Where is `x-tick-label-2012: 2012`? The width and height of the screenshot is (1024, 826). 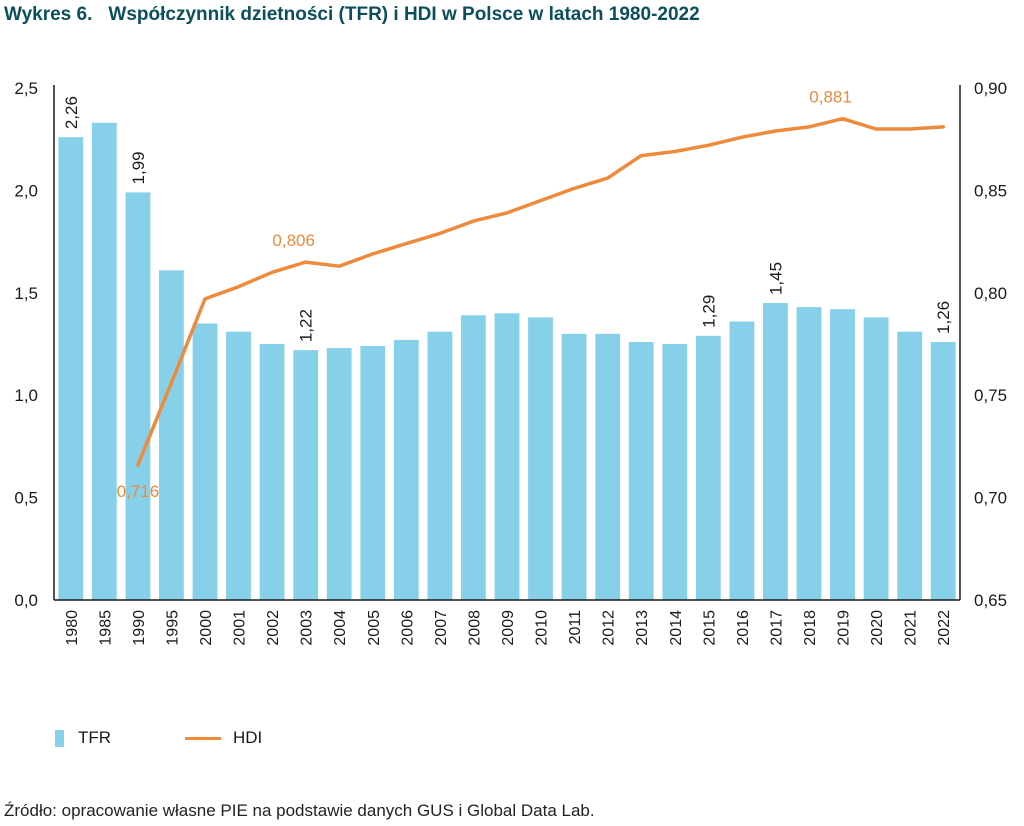 x-tick-label-2012: 2012 is located at coordinates (609, 628).